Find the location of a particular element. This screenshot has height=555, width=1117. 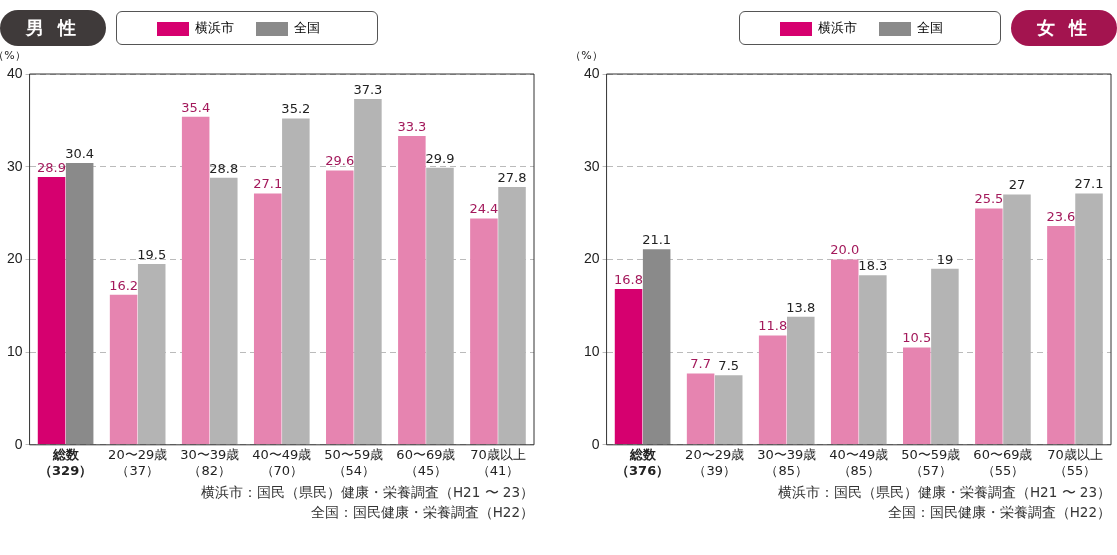

data-label: 35.2 is located at coordinates (296, 109).